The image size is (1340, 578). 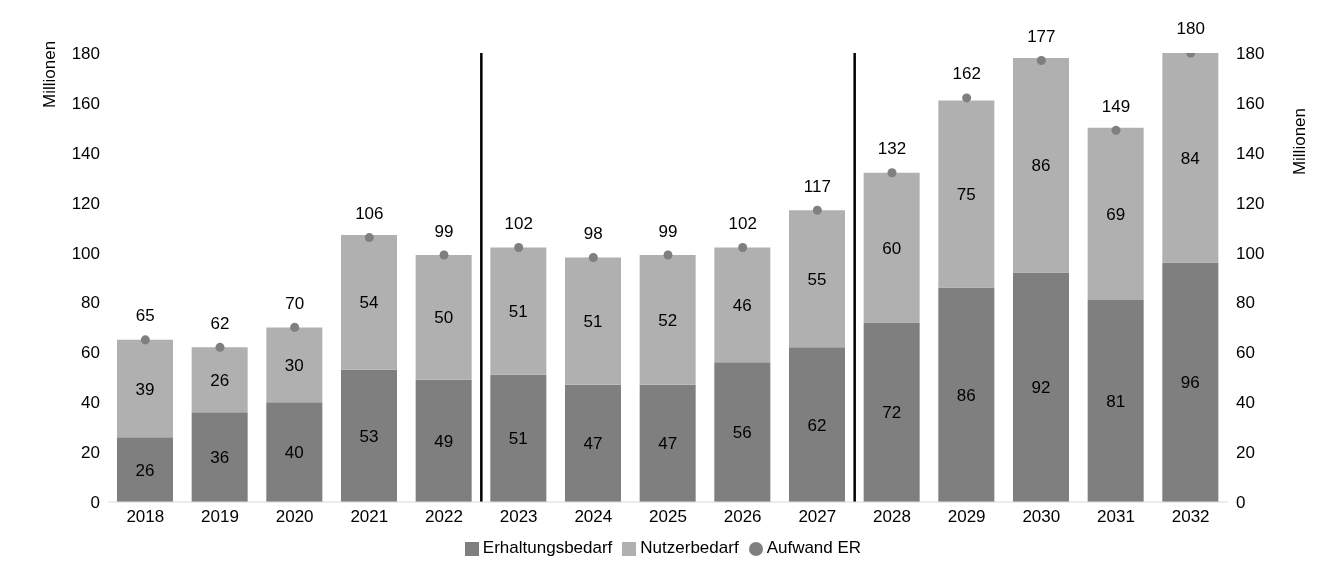 What do you see at coordinates (1116, 106) in the screenshot?
I see `data-label: 149` at bounding box center [1116, 106].